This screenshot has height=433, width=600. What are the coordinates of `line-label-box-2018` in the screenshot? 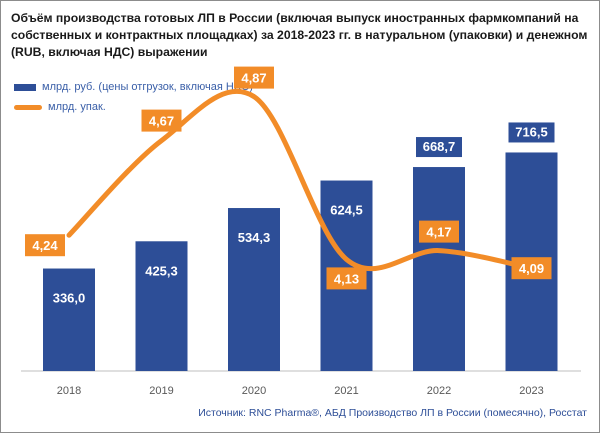 It's located at (45, 245).